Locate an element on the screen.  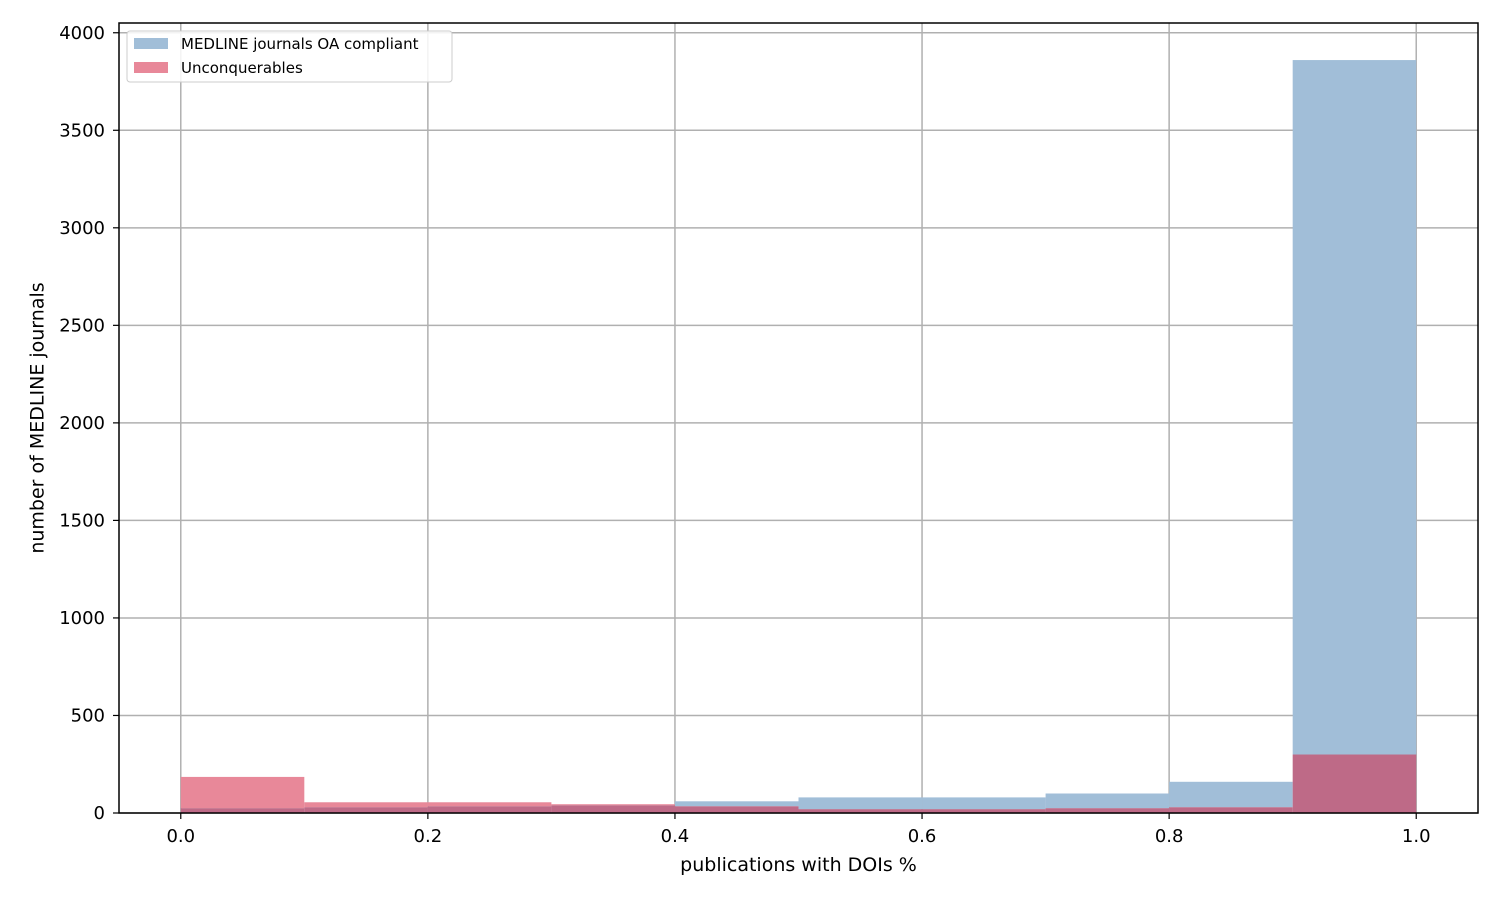
y-tick-label: 3500 is located at coordinates (82, 130).